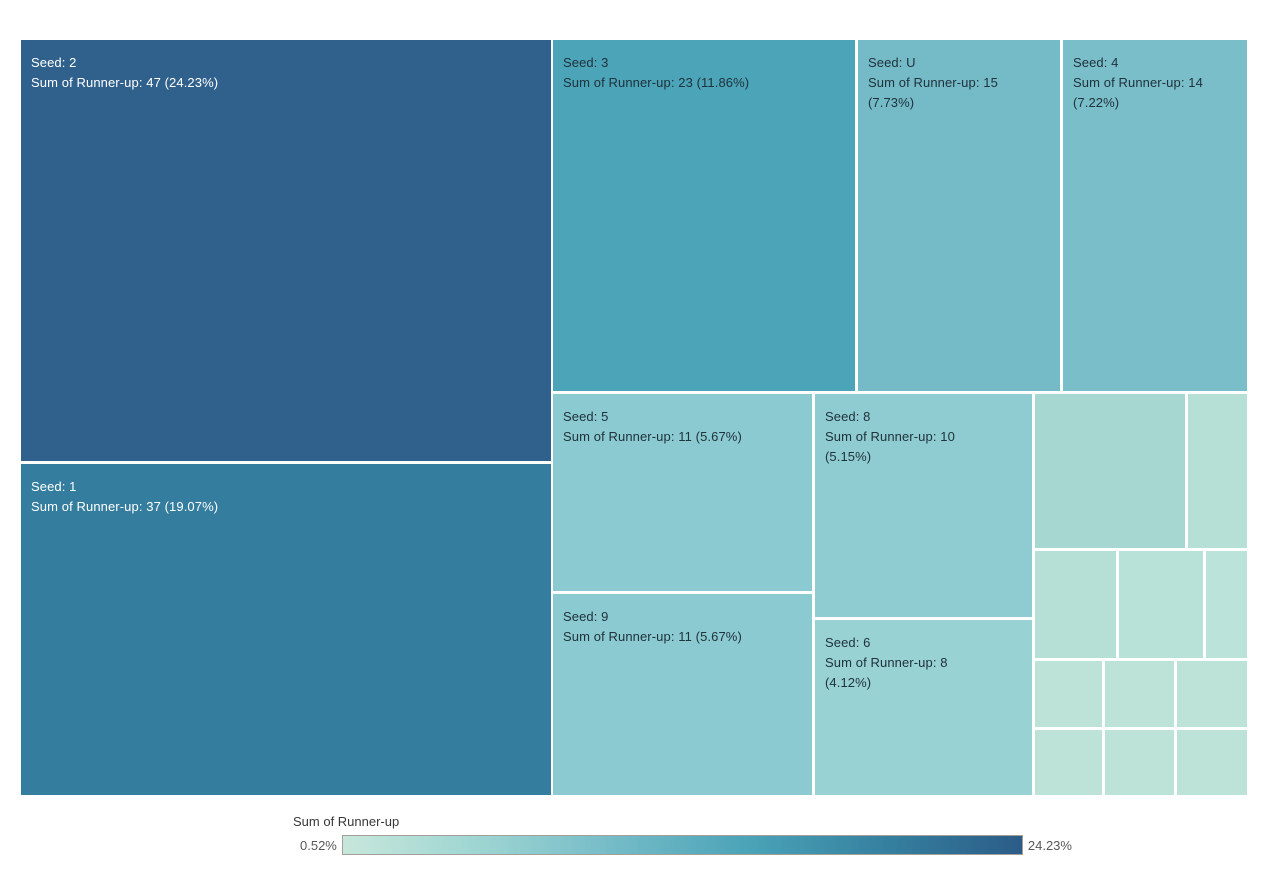  Describe the element at coordinates (848, 456) in the screenshot. I see `cell-percent-line: (5.15%)` at that location.